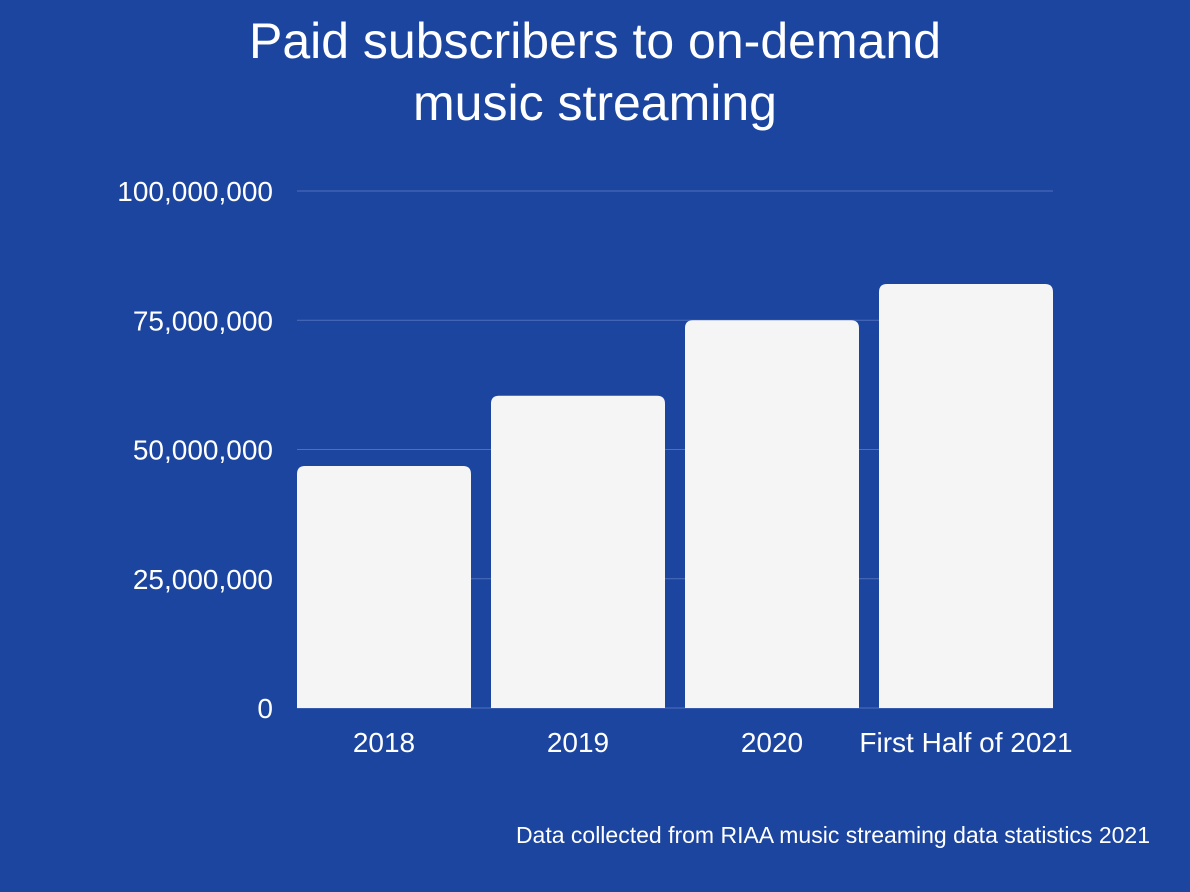  What do you see at coordinates (203, 450) in the screenshot?
I see `y-tick-label: 50,000,000` at bounding box center [203, 450].